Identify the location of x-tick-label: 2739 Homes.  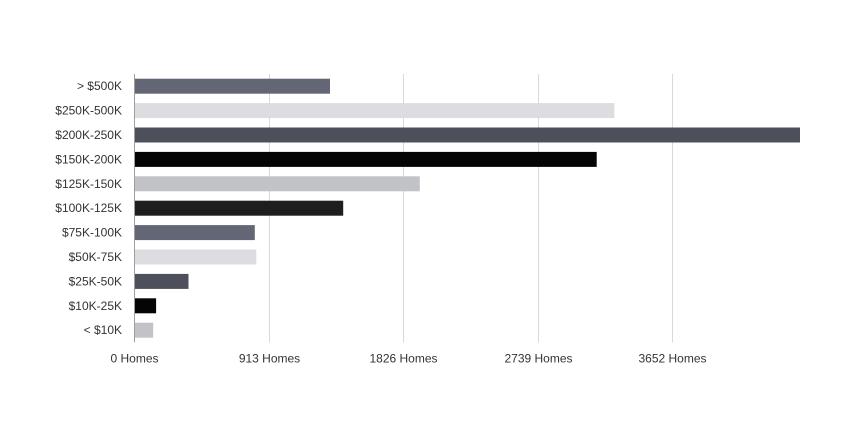
(538, 358).